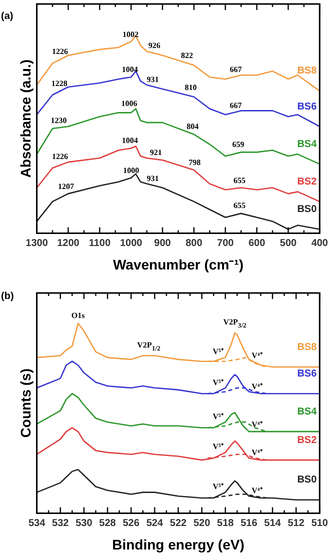 This screenshot has height=560, width=332. I want to click on x-tick-label: 532, so click(61, 523).